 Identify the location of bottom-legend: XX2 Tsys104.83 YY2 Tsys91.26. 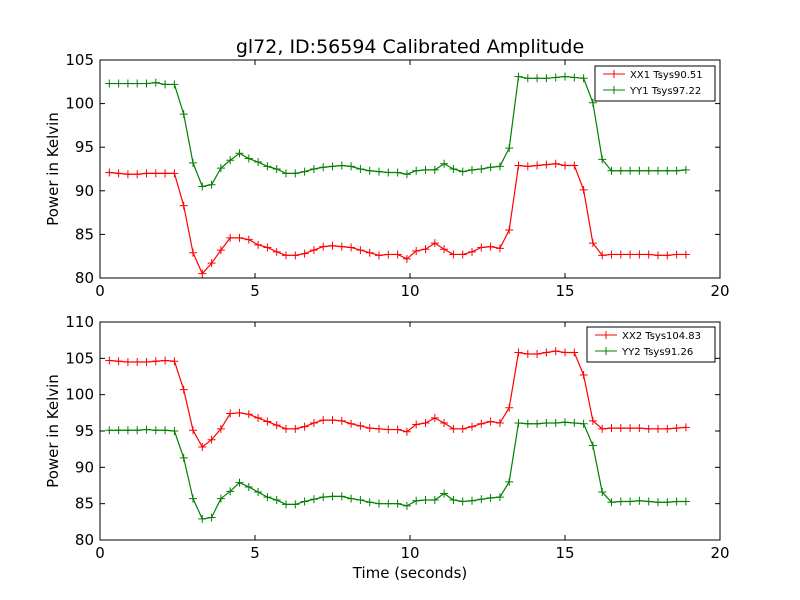
(651, 344).